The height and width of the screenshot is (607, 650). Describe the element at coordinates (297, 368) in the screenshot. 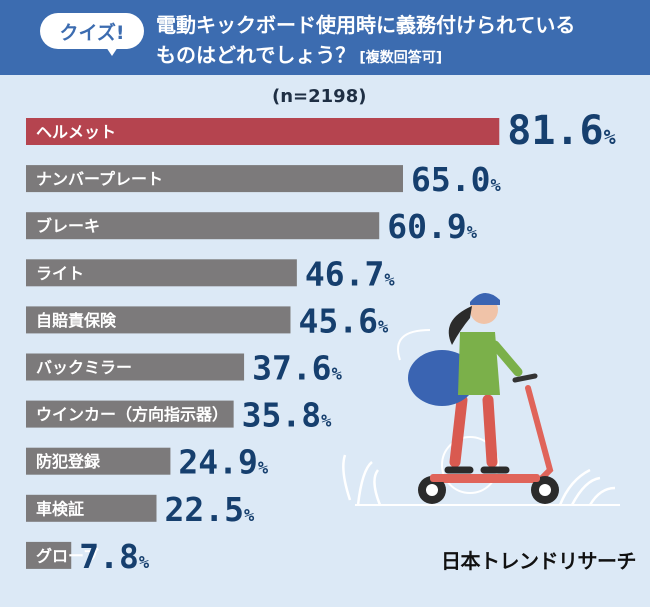

I see `value-label-5: 37.6%` at that location.